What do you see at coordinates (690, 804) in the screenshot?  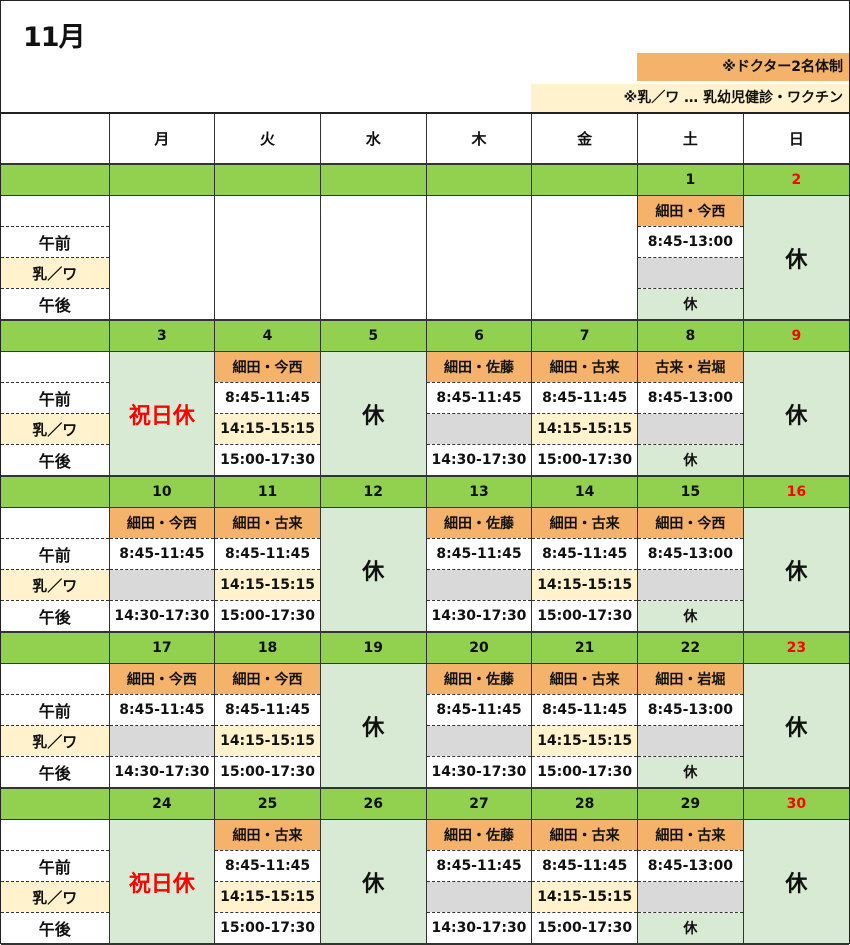 I see `date-cell: 29` at bounding box center [690, 804].